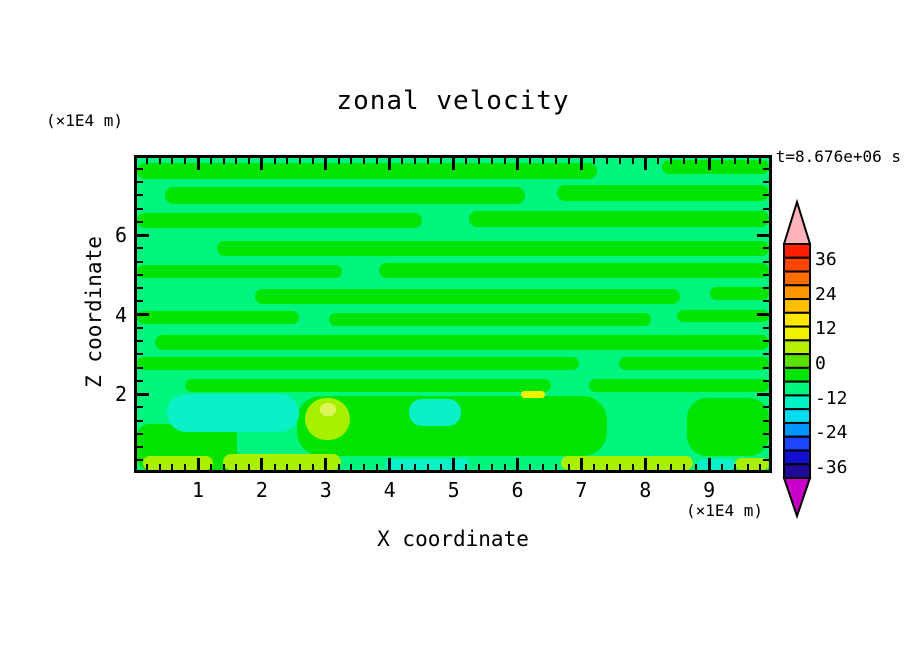 Image resolution: width=904 pixels, height=654 pixels. What do you see at coordinates (709, 490) in the screenshot?
I see `x-tick-label: 9` at bounding box center [709, 490].